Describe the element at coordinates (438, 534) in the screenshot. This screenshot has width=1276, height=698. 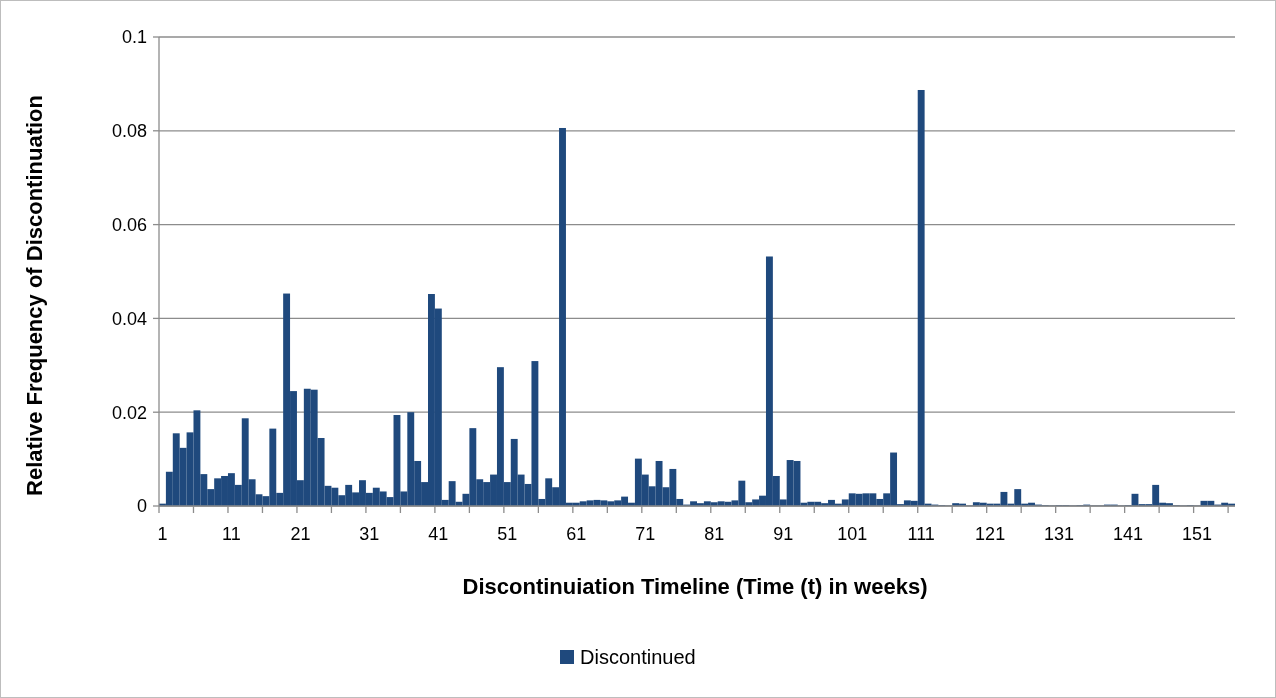
I see `x-tick-label: 41` at that location.